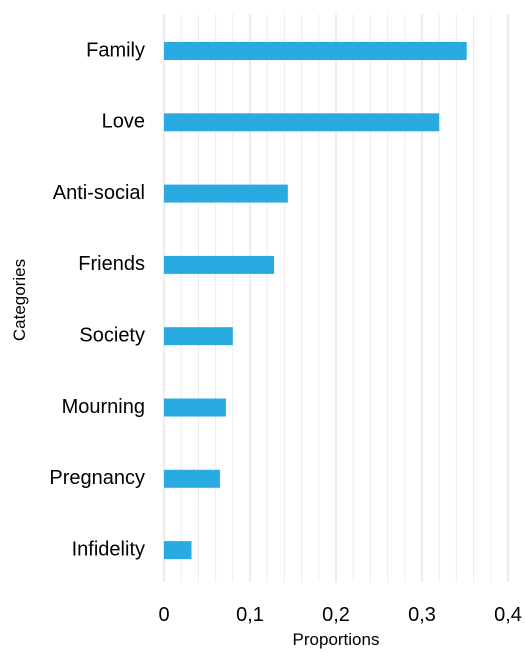  What do you see at coordinates (19, 300) in the screenshot?
I see `y-axis-title: Categories` at bounding box center [19, 300].